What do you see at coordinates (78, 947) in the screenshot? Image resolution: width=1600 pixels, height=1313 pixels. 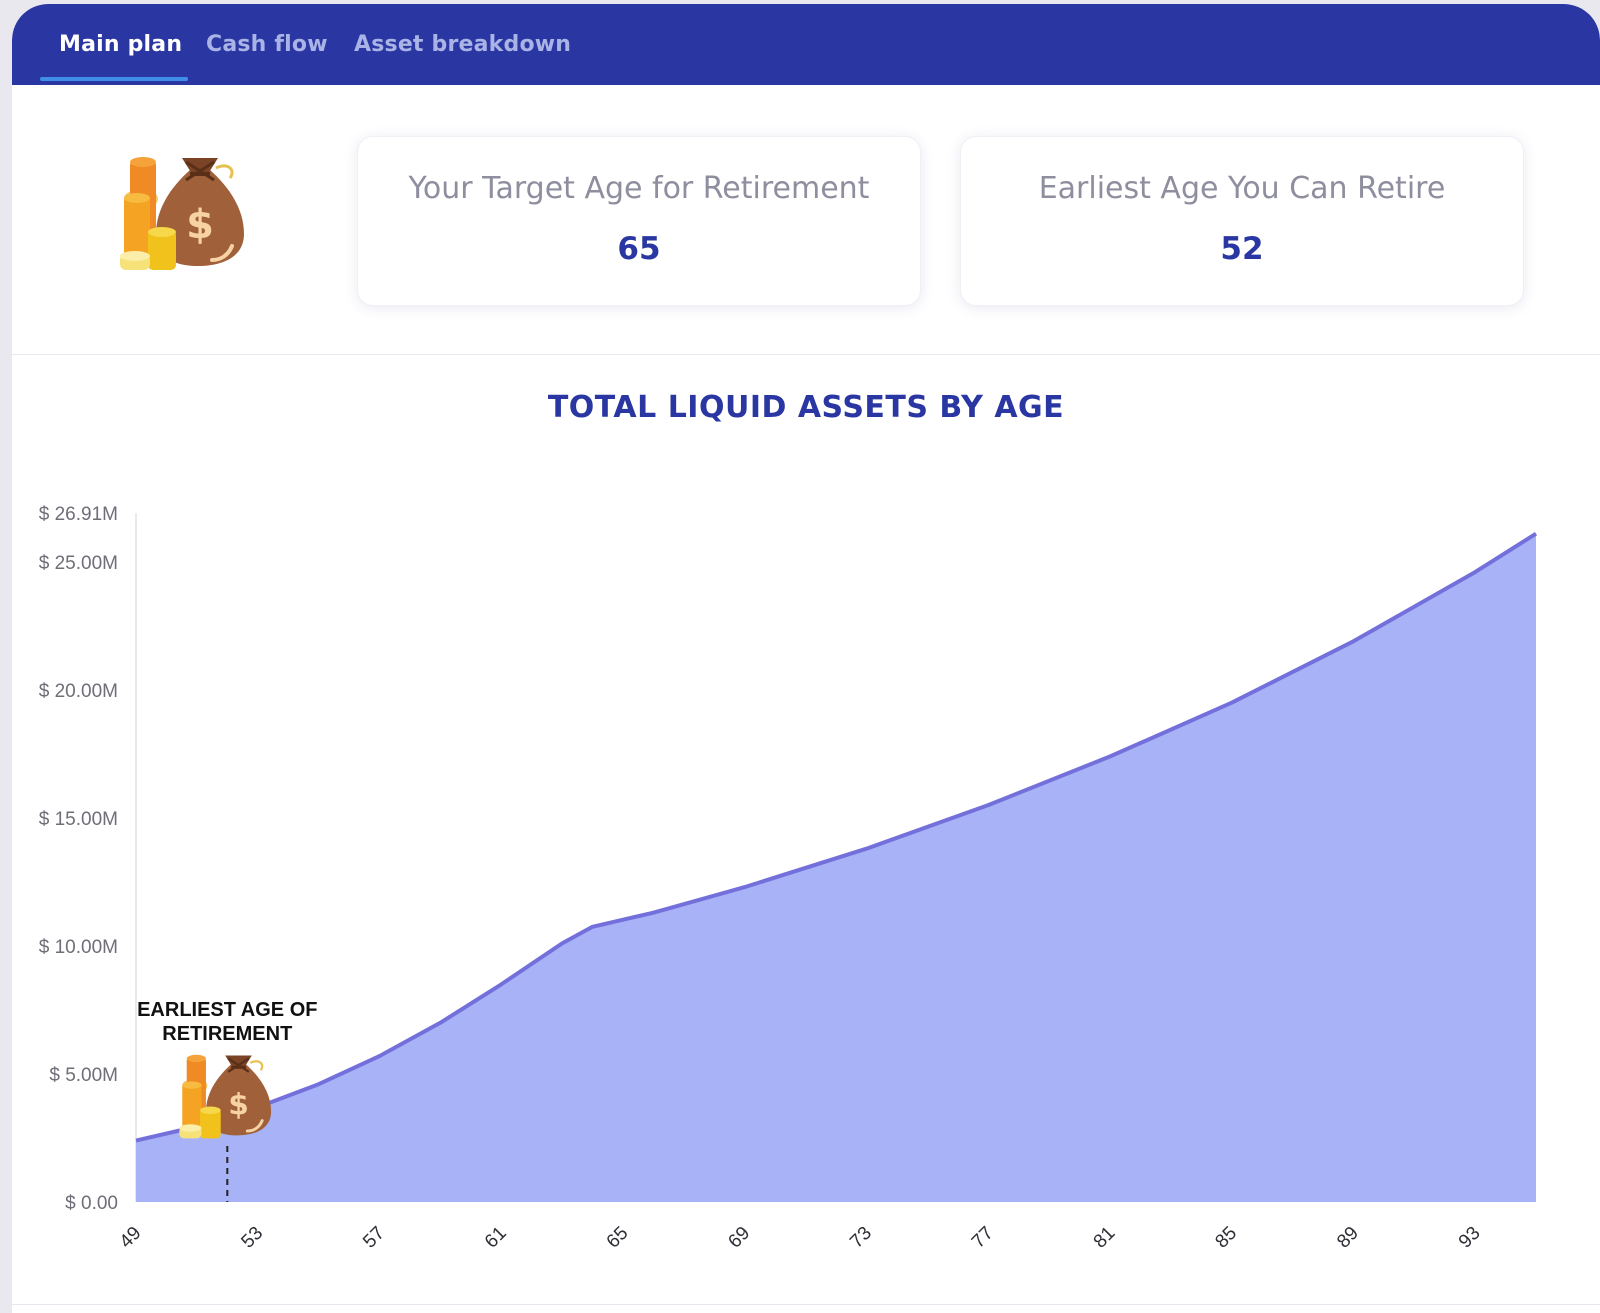 I see `y-tick-label: $ 10.00M` at bounding box center [78, 947].